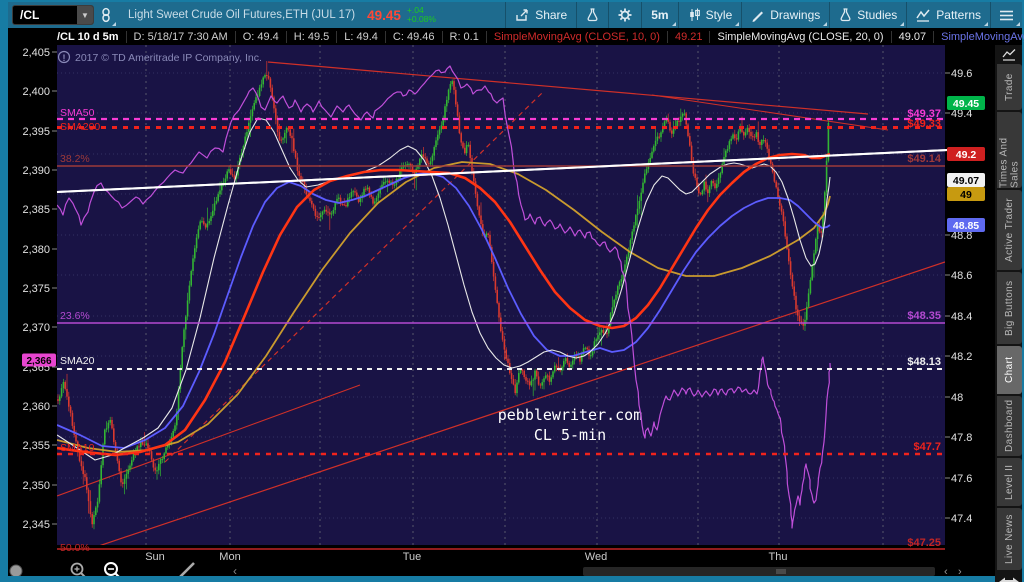  I want to click on right-axis-tick-label: 47.6, so click(961, 479).